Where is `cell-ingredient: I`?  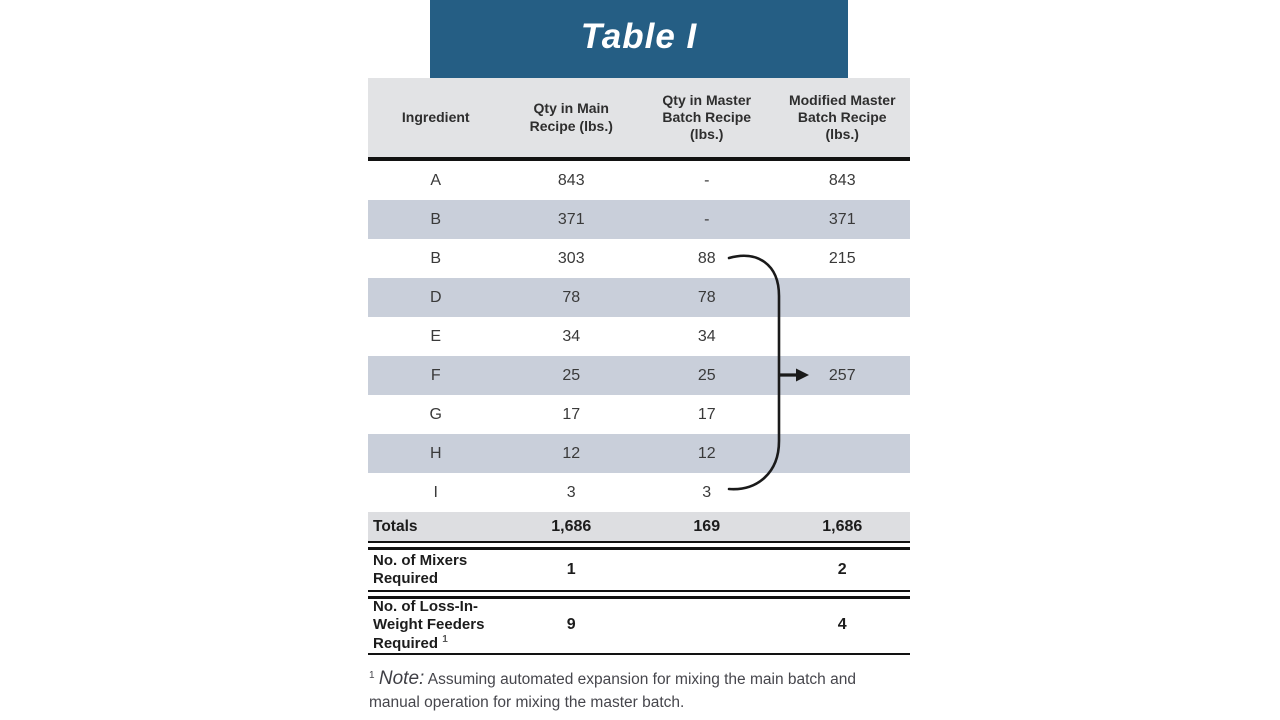 cell-ingredient: I is located at coordinates (435, 492).